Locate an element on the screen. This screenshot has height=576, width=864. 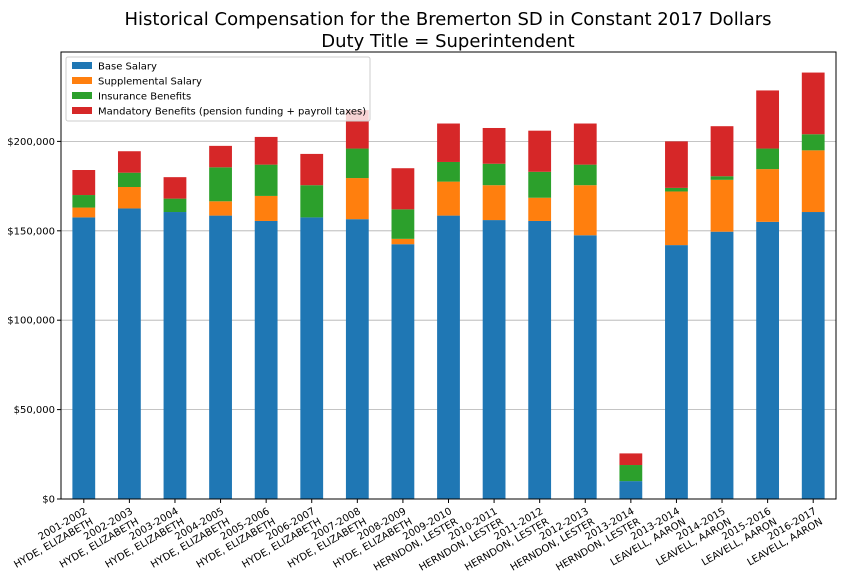
y-tick-label: $100,000 is located at coordinates (31, 321).